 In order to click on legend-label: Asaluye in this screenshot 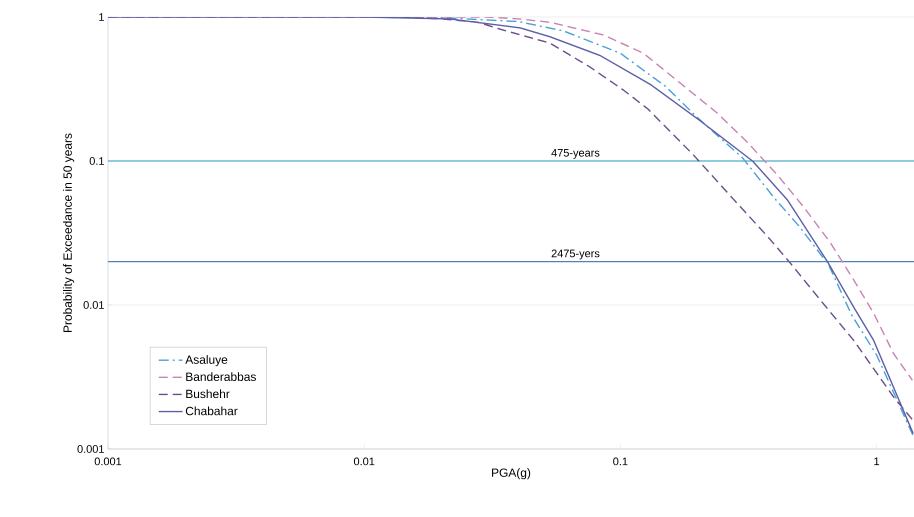, I will do `click(206, 360)`.